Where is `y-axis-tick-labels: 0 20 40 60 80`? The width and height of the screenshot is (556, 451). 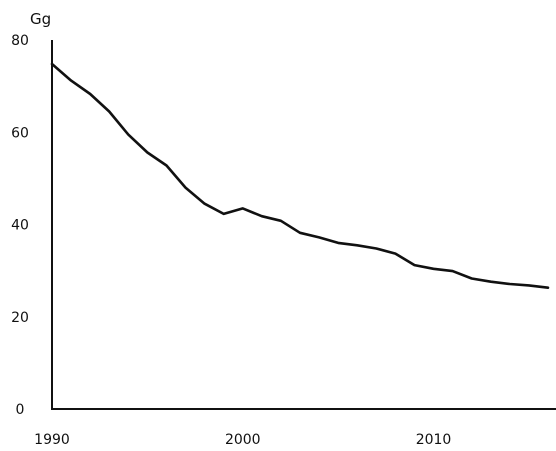 y-axis-tick-labels: 0 20 40 60 80 is located at coordinates (20, 225).